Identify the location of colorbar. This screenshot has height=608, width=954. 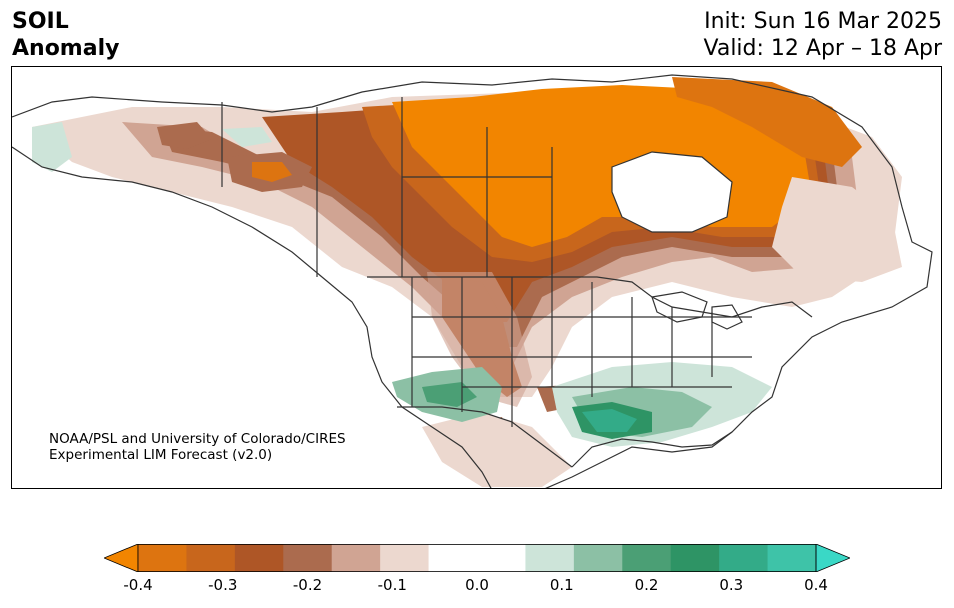
(477, 558).